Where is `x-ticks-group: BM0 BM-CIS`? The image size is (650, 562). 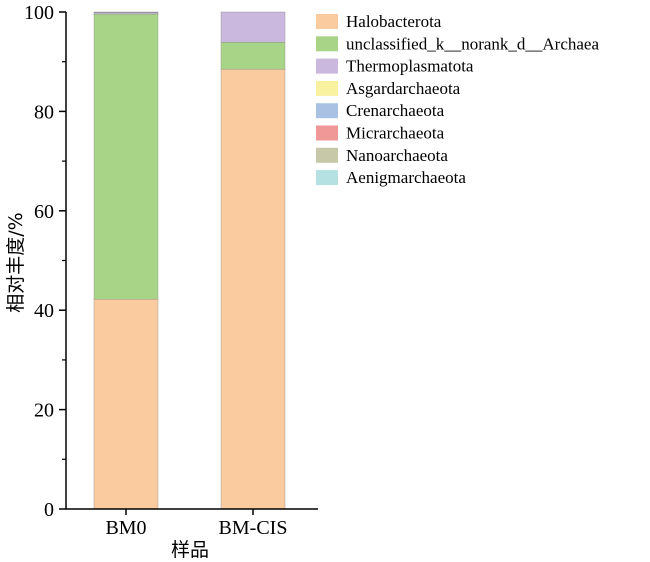 x-ticks-group: BM0 BM-CIS is located at coordinates (196, 524).